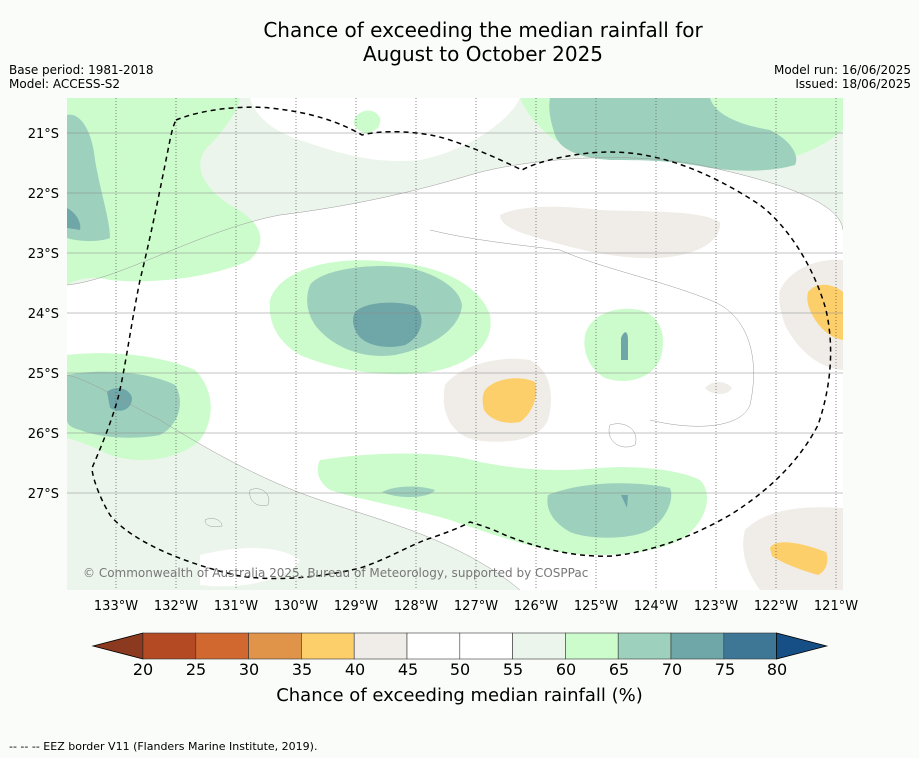 This screenshot has width=919, height=758. Describe the element at coordinates (302, 669) in the screenshot. I see `colorbar-tick: 35` at that location.